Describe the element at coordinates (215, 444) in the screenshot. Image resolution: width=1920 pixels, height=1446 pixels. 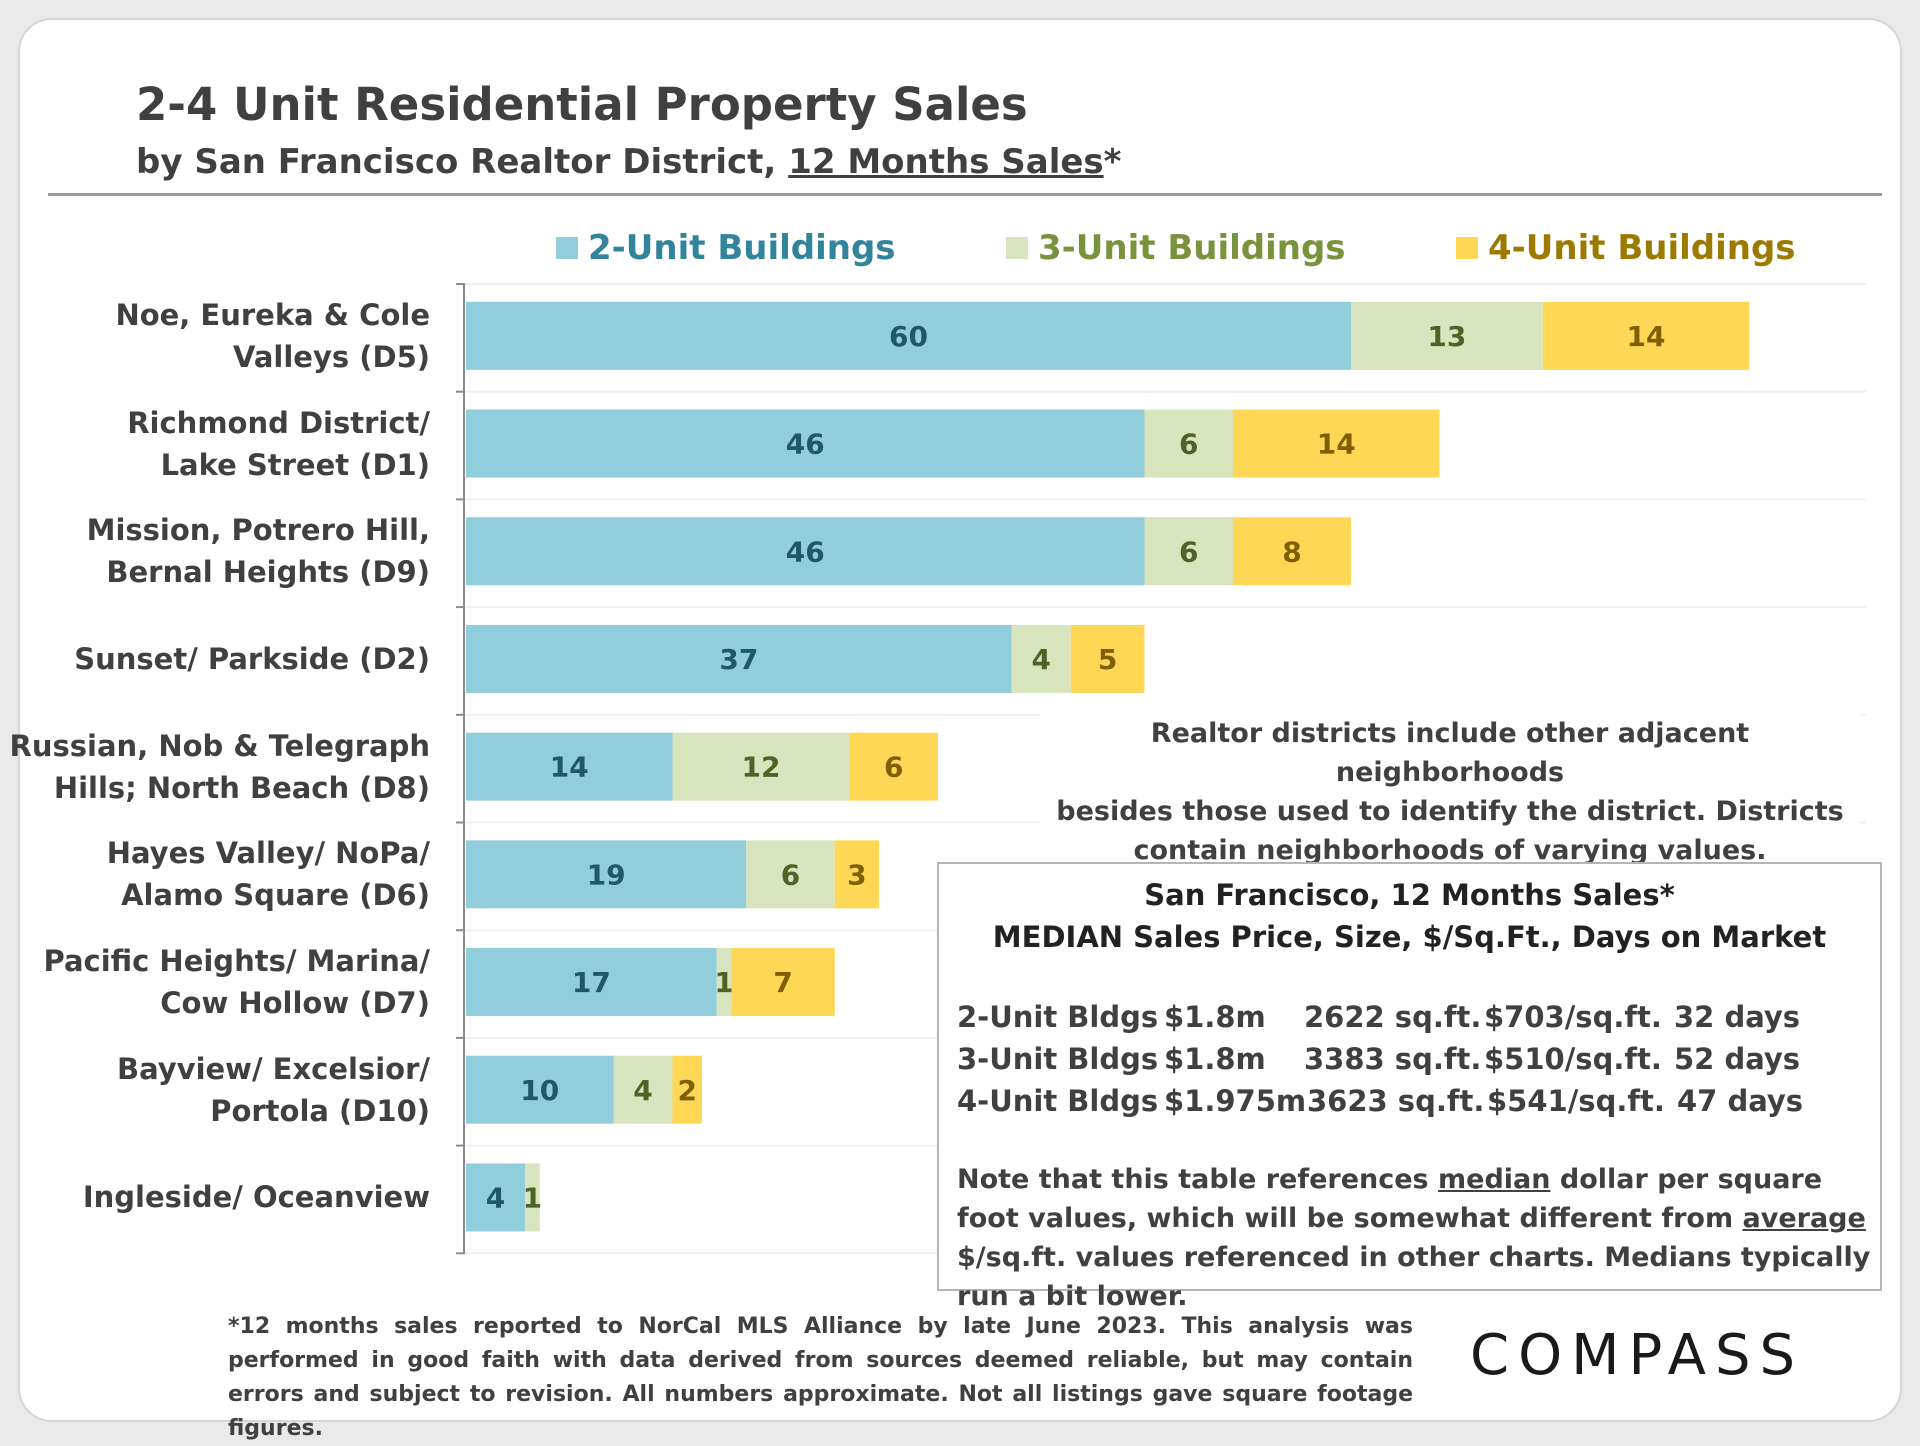
I see `category-label: Richmond District/Lake Street (D1)` at that location.